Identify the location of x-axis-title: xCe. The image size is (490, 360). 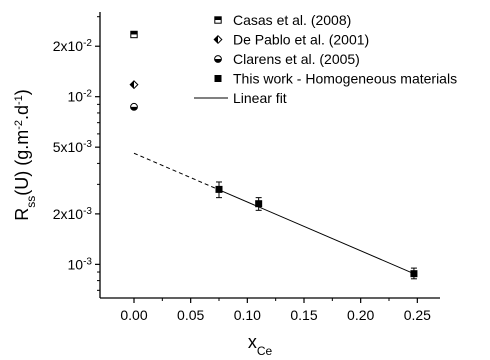
(260, 345).